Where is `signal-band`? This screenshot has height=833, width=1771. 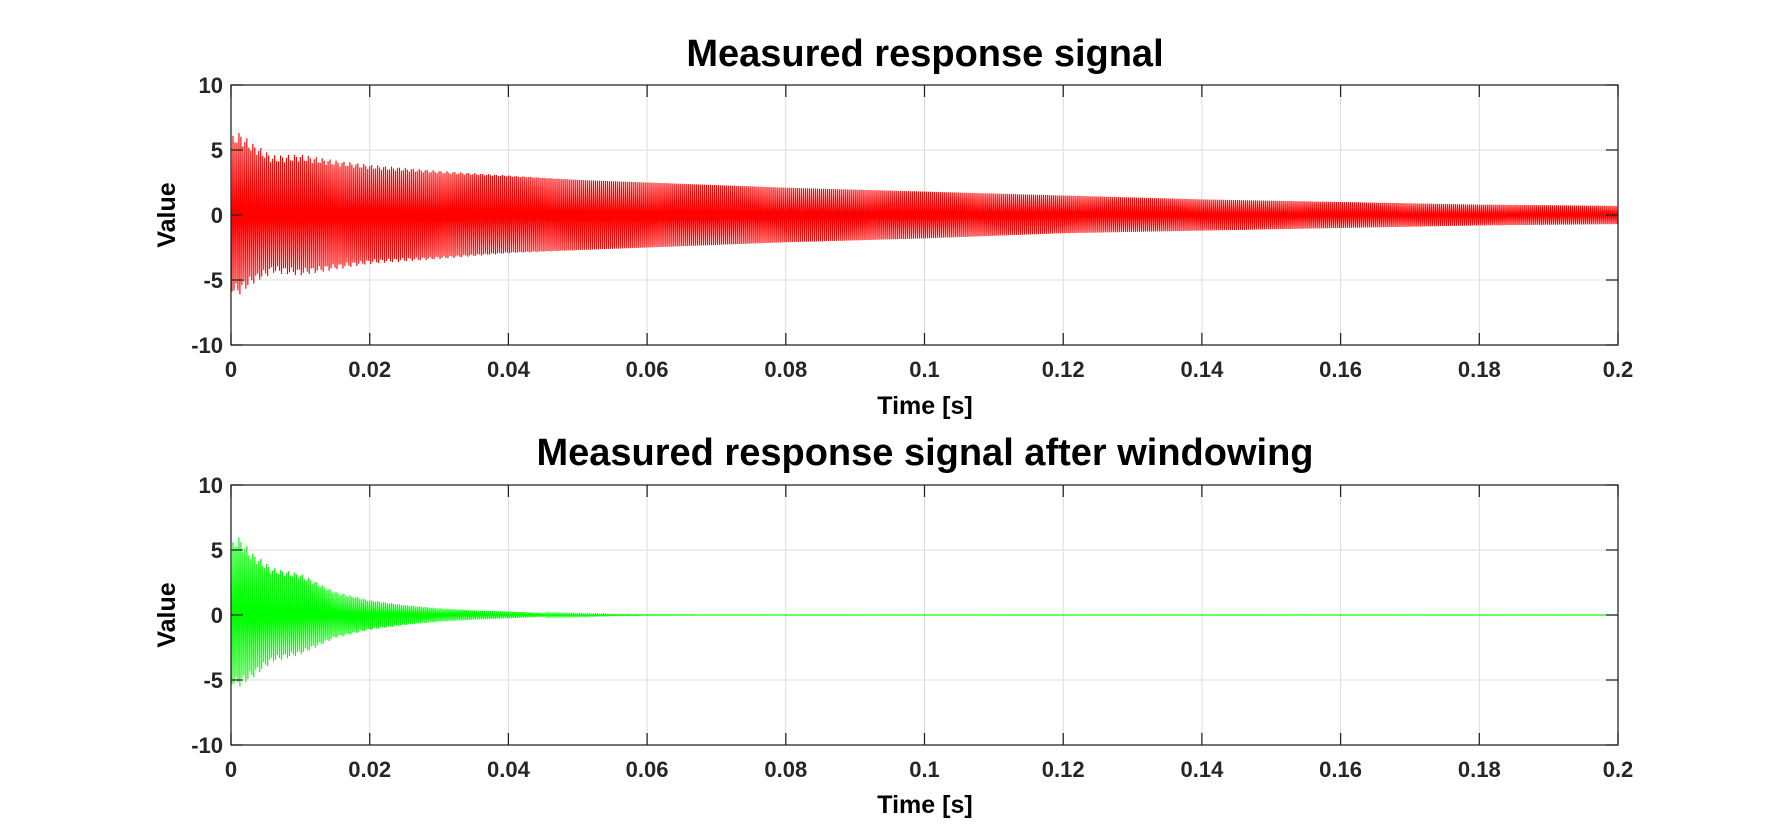
signal-band is located at coordinates (924, 612).